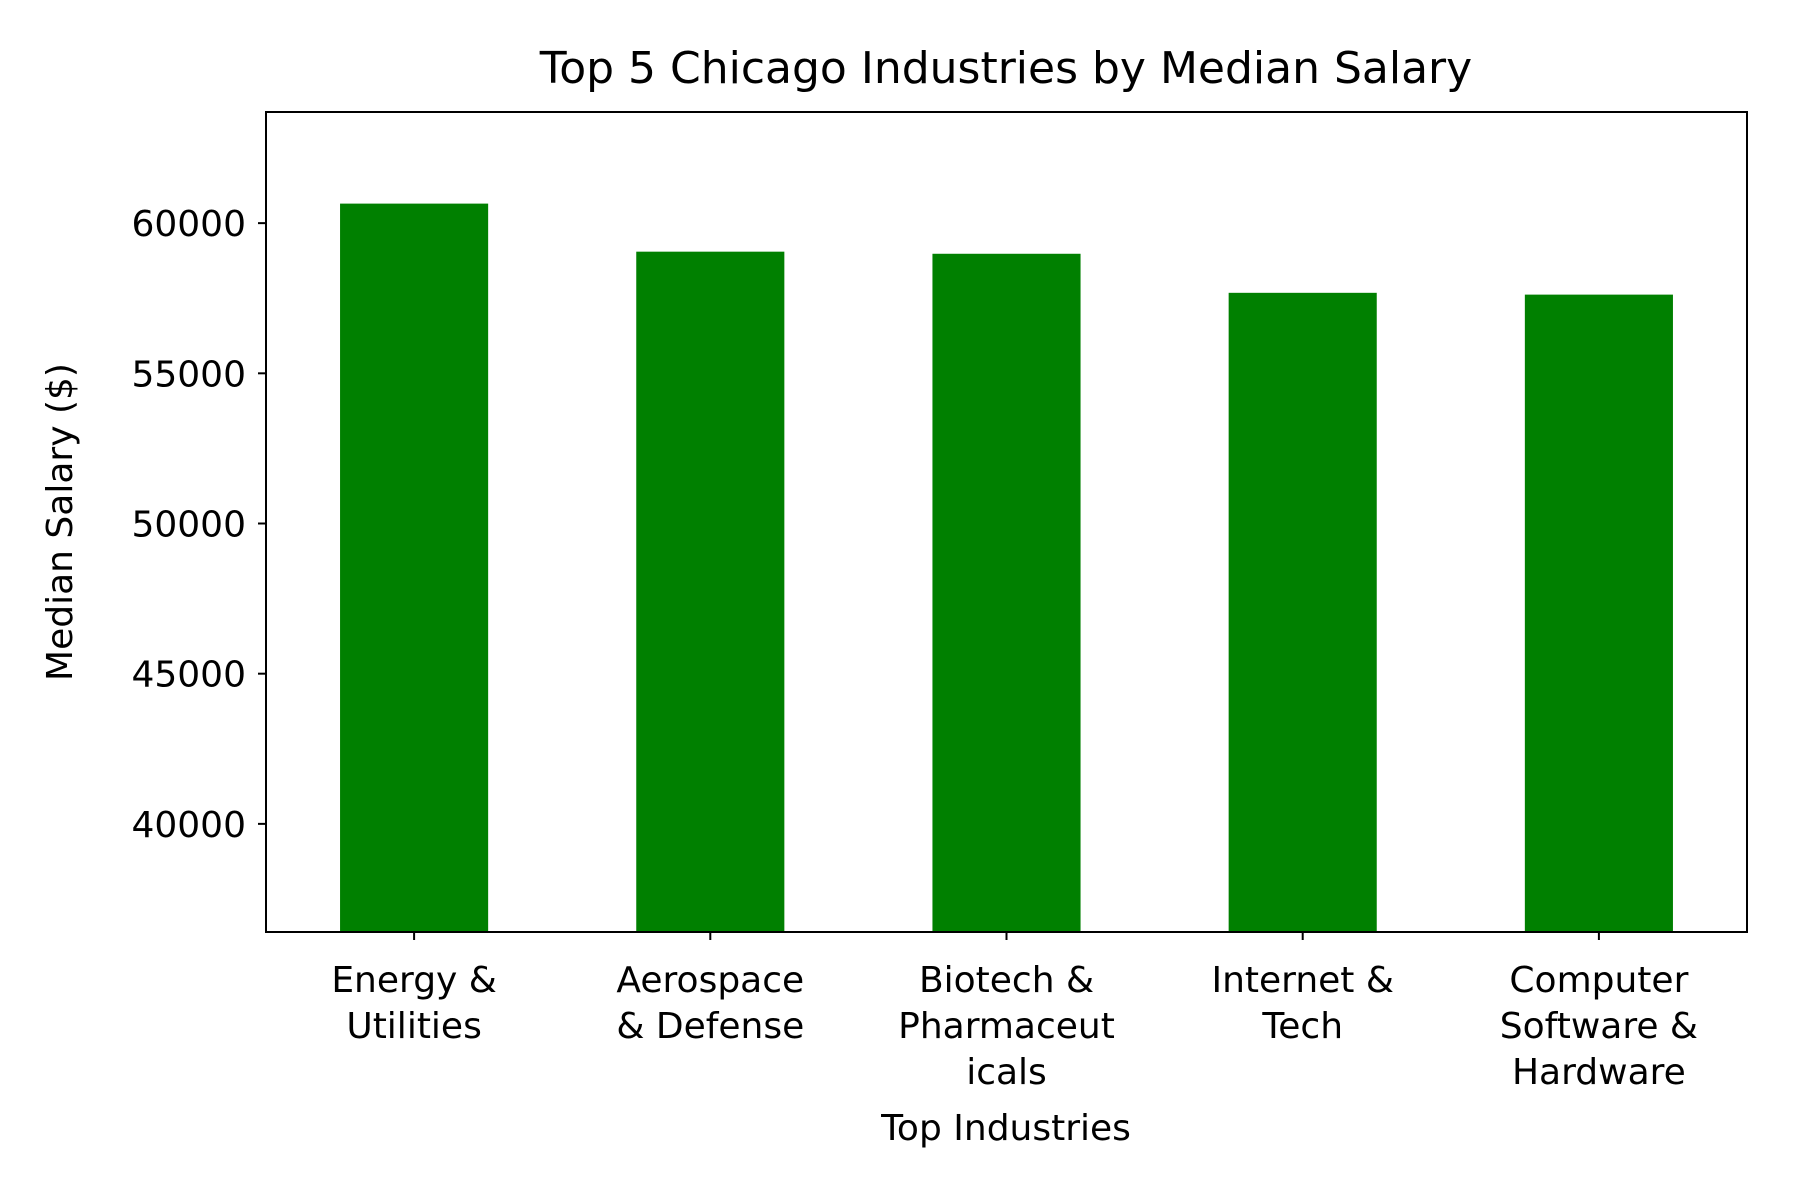  What do you see at coordinates (414, 1003) in the screenshot?
I see `x-tick-label: Energy & Utilities` at bounding box center [414, 1003].